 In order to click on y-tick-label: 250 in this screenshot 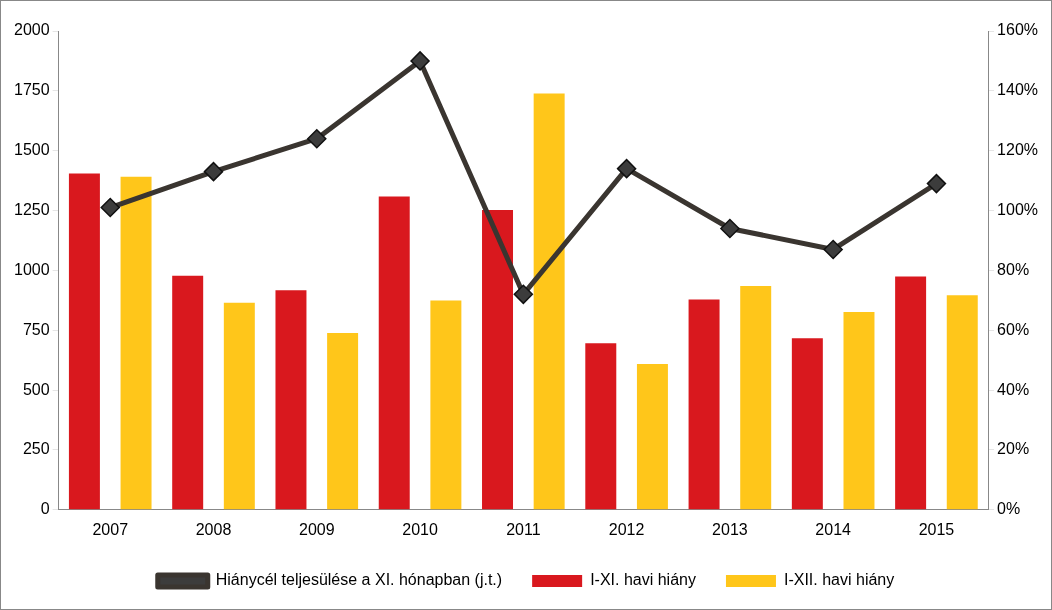, I will do `click(36, 449)`.